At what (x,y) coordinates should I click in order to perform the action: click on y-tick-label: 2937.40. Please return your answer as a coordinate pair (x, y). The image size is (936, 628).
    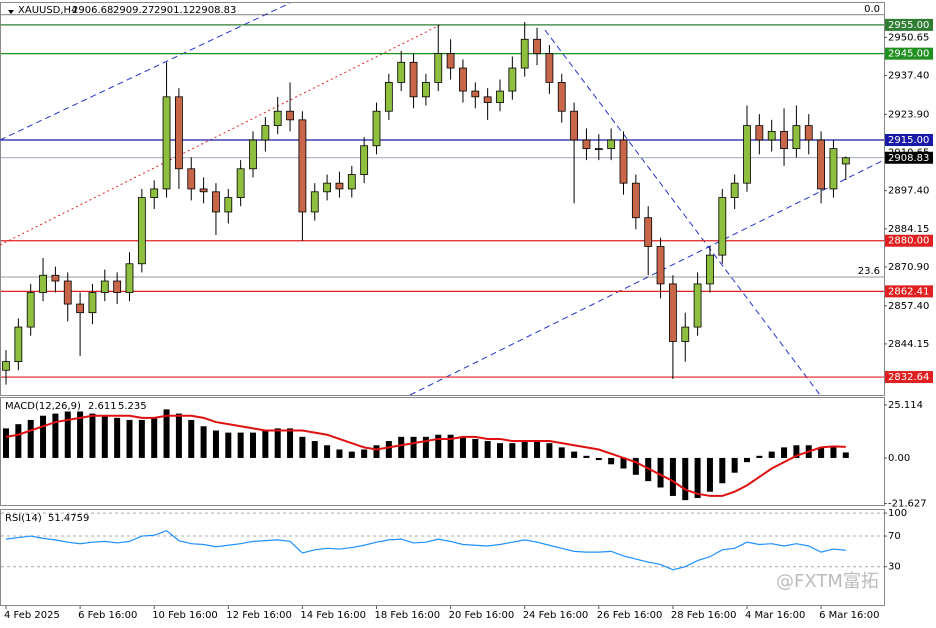
    Looking at the image, I should click on (908, 76).